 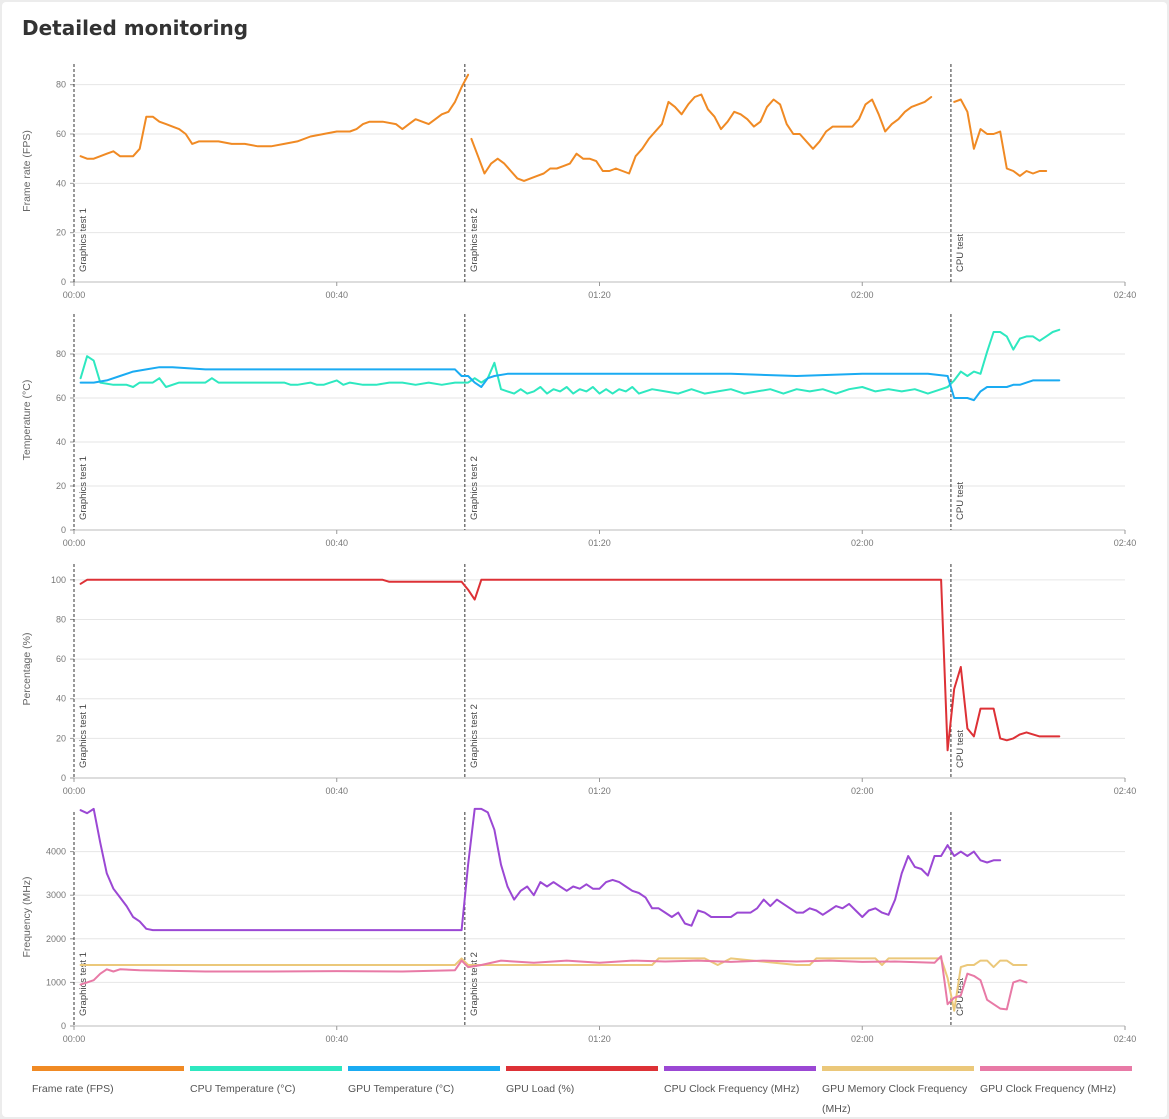 I want to click on y-tick-label: 4000, so click(x=56, y=852).